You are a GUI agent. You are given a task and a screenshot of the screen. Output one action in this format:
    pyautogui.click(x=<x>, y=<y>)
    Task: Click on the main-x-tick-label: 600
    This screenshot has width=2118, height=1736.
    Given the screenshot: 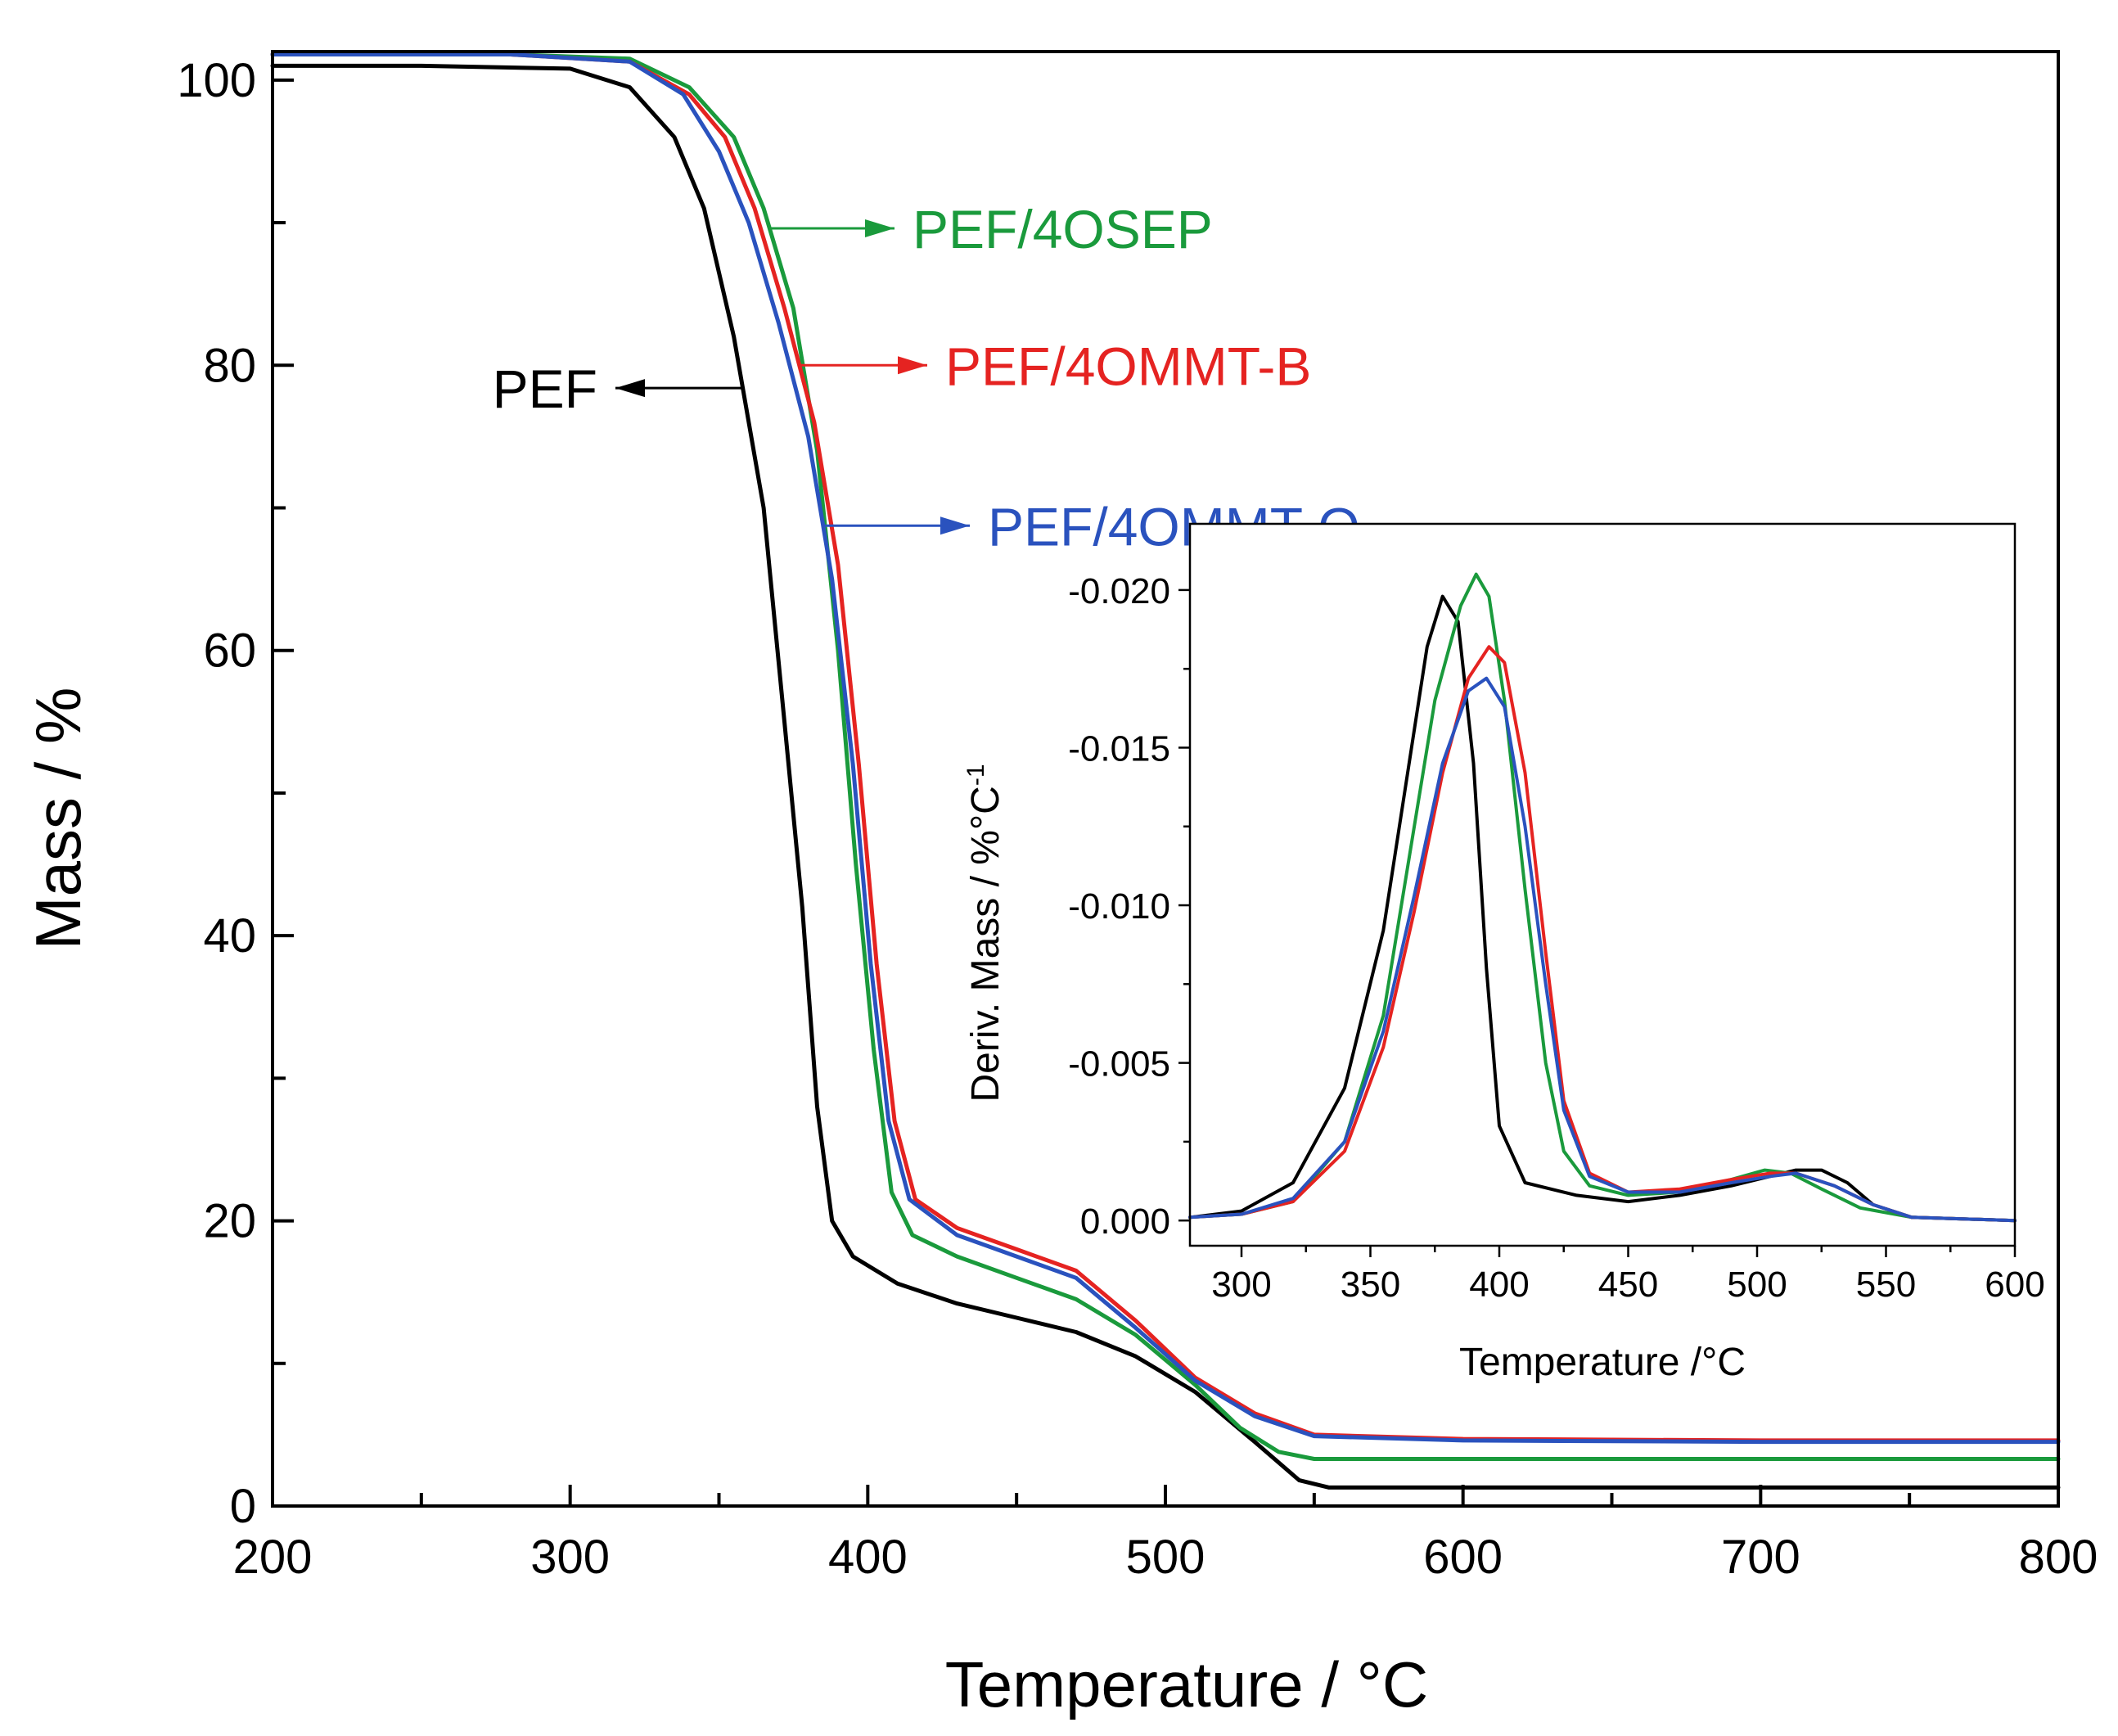 What is the action you would take?
    pyautogui.click(x=1463, y=1557)
    